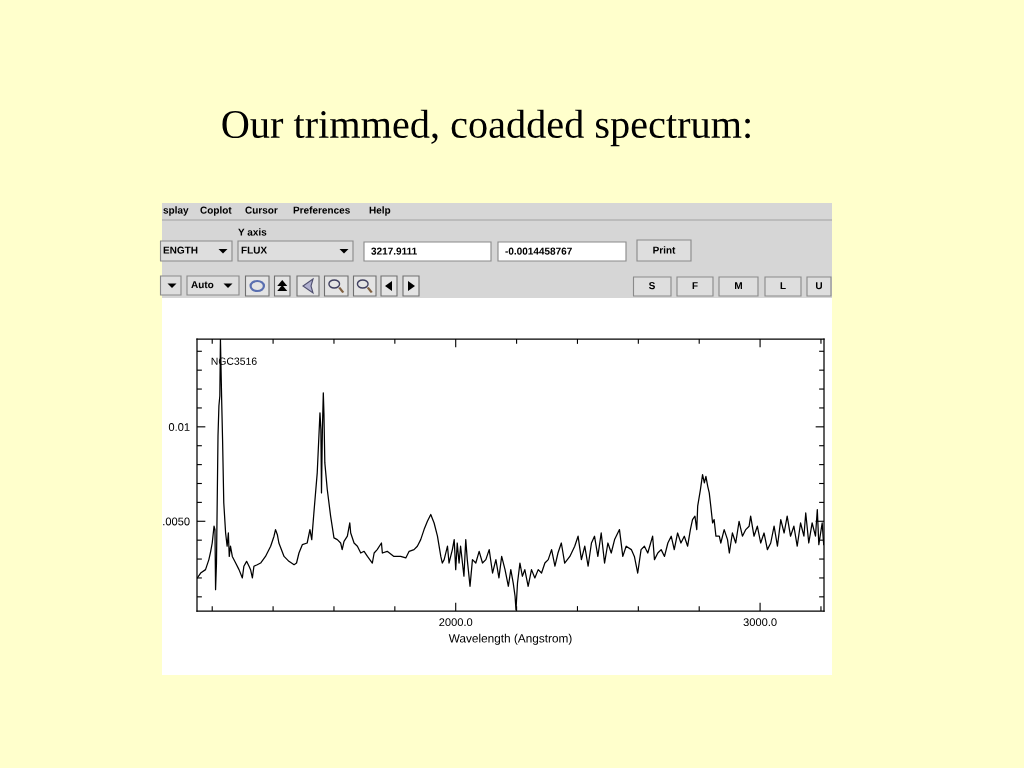 The height and width of the screenshot is (768, 1024). What do you see at coordinates (380, 211) in the screenshot?
I see `text: Help` at bounding box center [380, 211].